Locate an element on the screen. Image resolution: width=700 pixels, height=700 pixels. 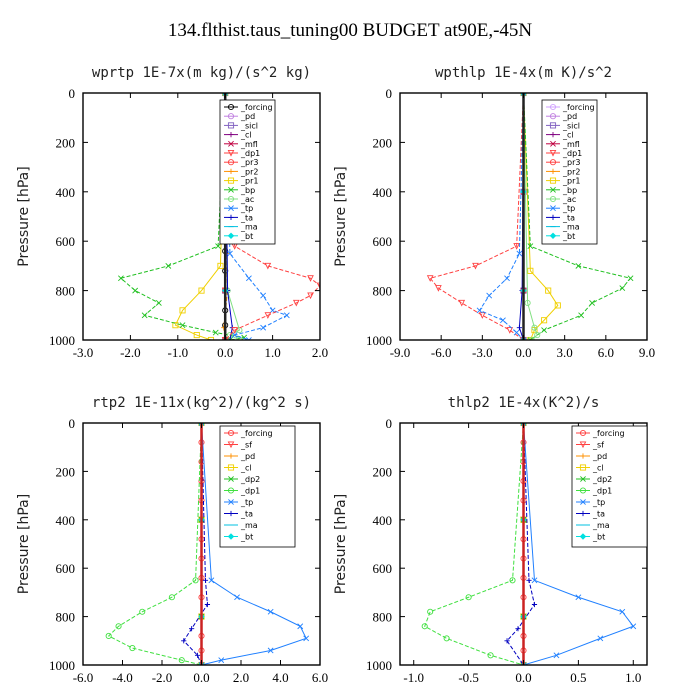
wpthlp-legend-label: _sicl is located at coordinates (571, 125).